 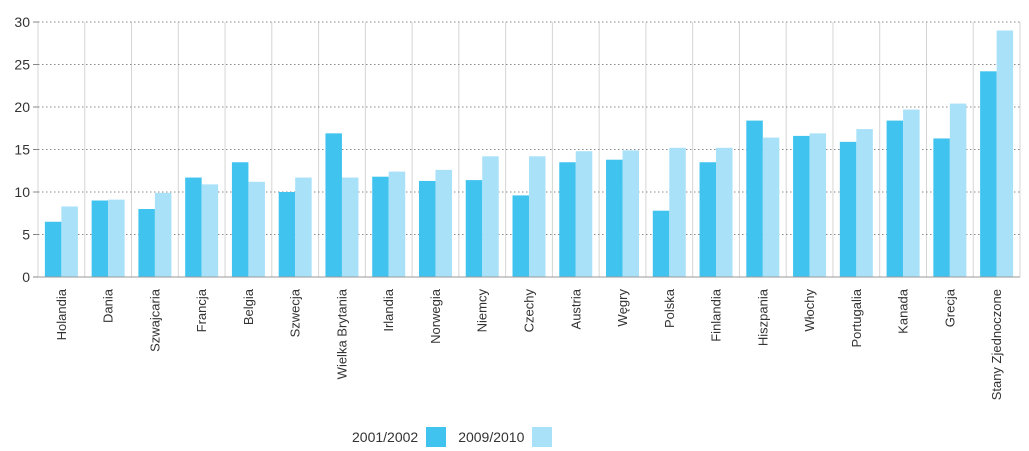 I want to click on category-label: Portugalia, so click(x=856, y=317).